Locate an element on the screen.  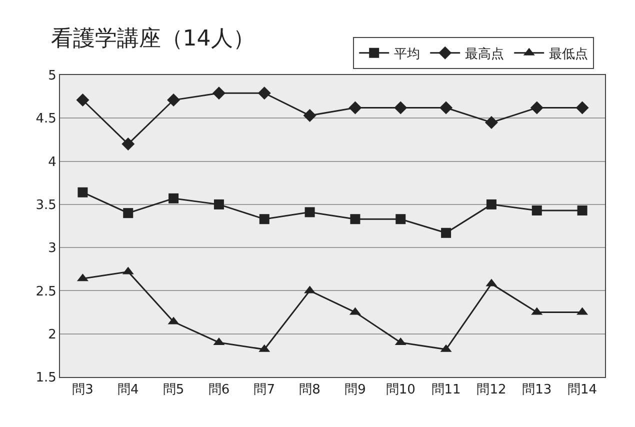
y-tick-label: 1.5 is located at coordinates (46, 378).